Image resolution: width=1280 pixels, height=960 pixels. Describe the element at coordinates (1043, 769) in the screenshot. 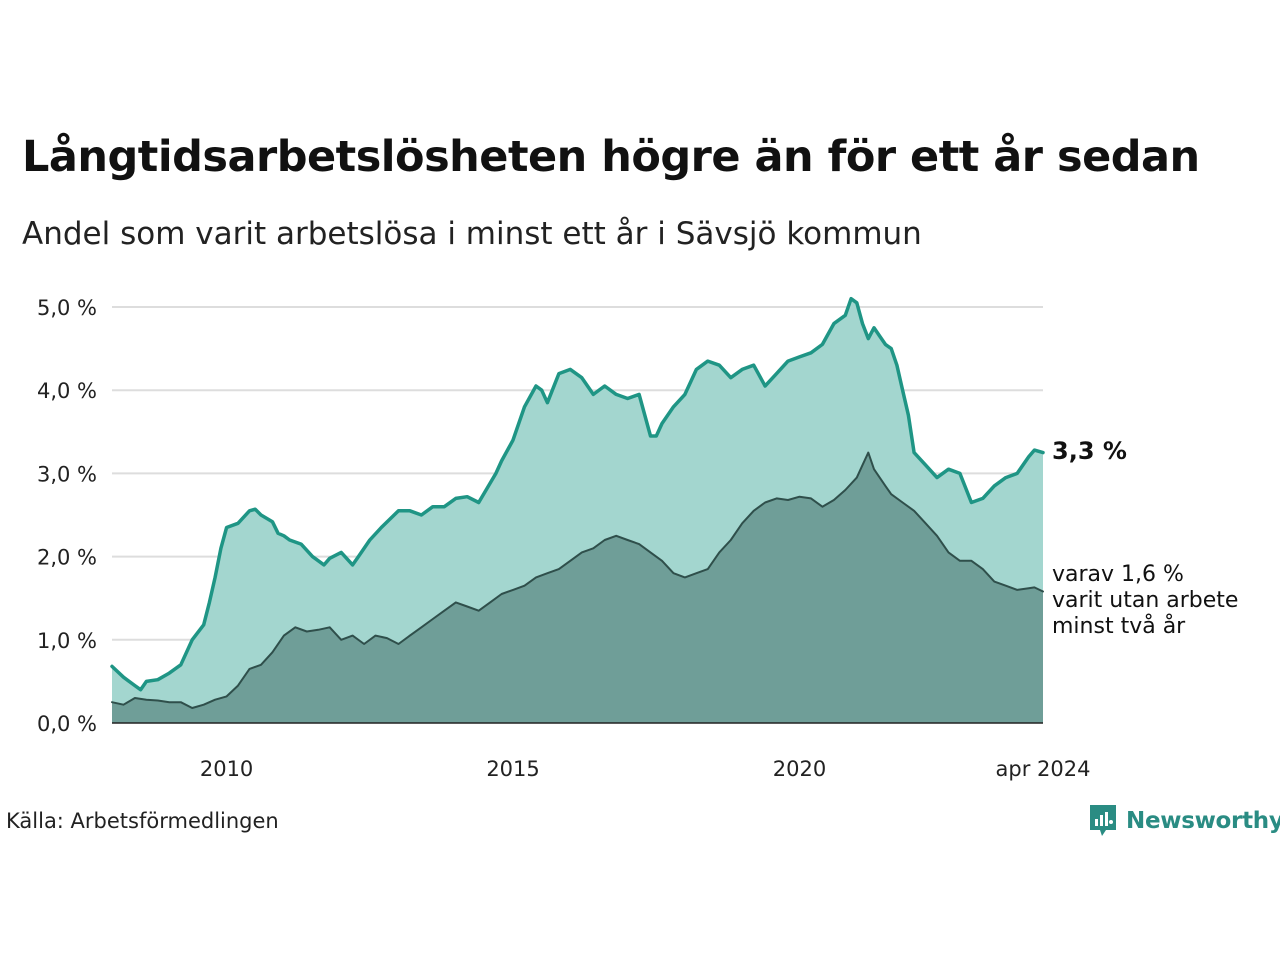

I see `x-tick-label: apr 2024` at that location.